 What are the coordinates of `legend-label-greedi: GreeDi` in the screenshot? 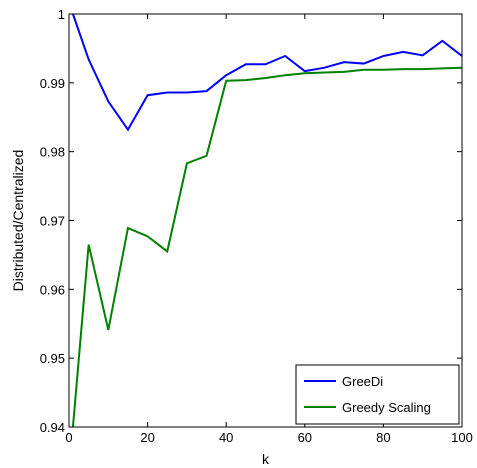 It's located at (362, 381).